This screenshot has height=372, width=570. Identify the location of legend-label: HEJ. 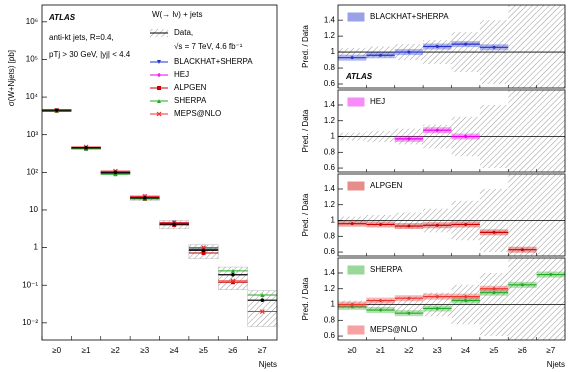
(377, 101).